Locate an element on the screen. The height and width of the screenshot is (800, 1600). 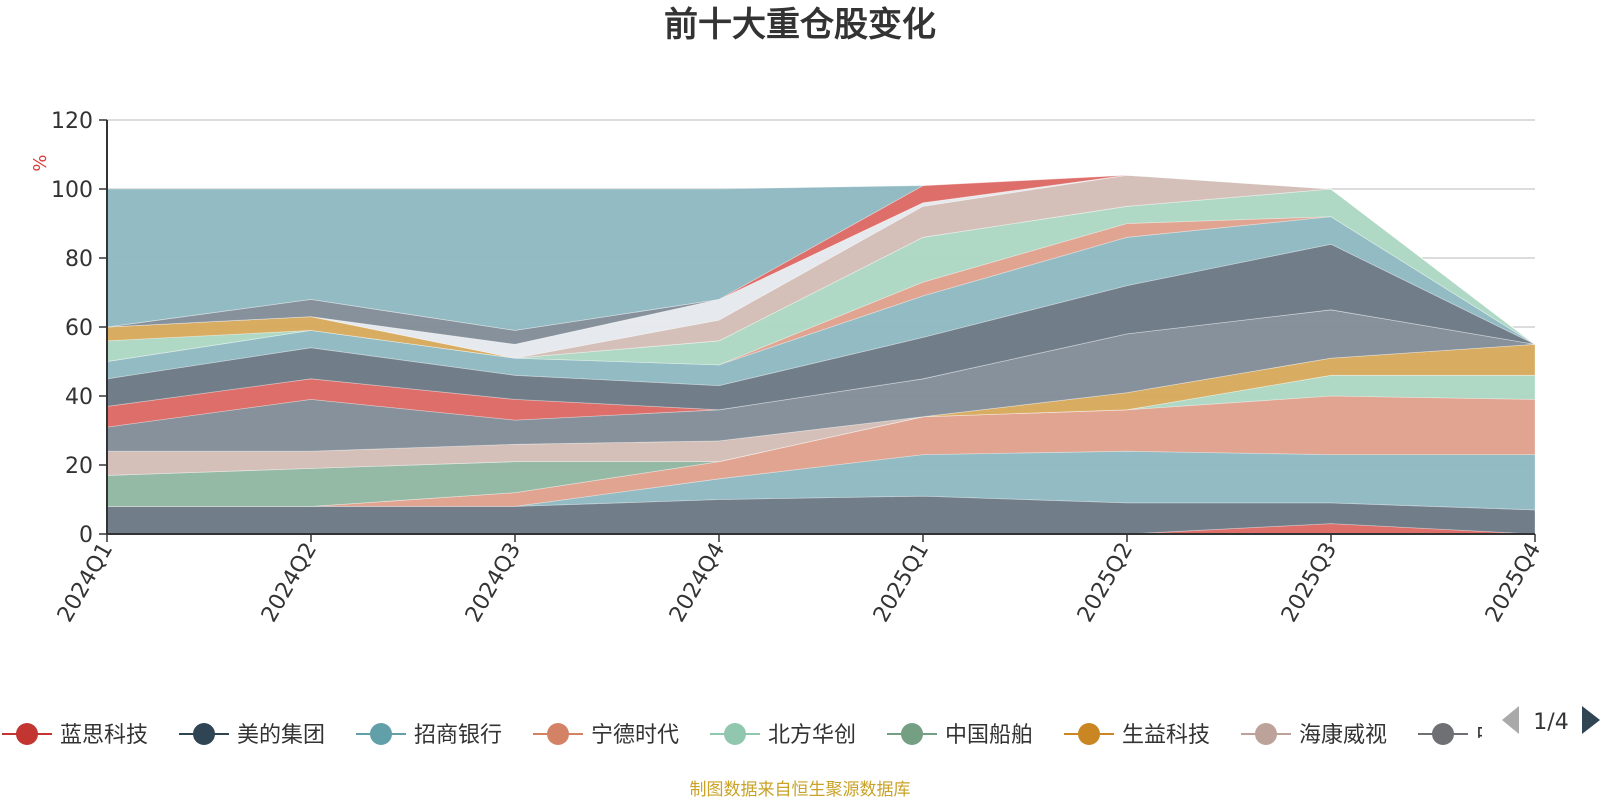
footer-source: 制图数据来自恒生聚源数据库 is located at coordinates (800, 790).